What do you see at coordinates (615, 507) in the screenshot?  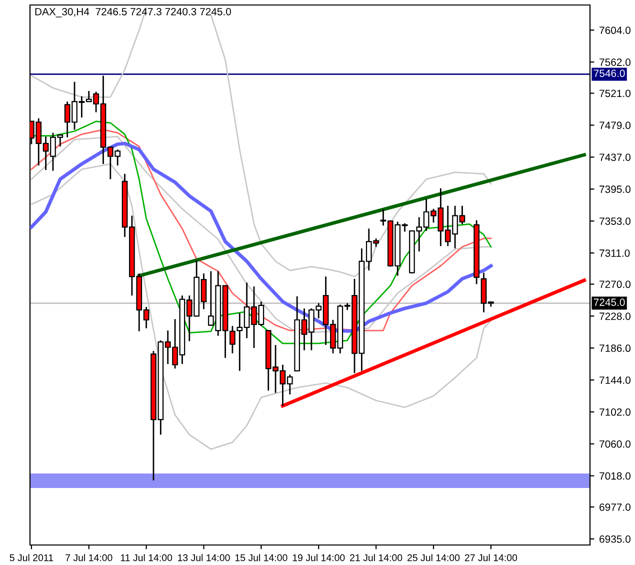 I see `y-tick-label: 6977.0` at bounding box center [615, 507].